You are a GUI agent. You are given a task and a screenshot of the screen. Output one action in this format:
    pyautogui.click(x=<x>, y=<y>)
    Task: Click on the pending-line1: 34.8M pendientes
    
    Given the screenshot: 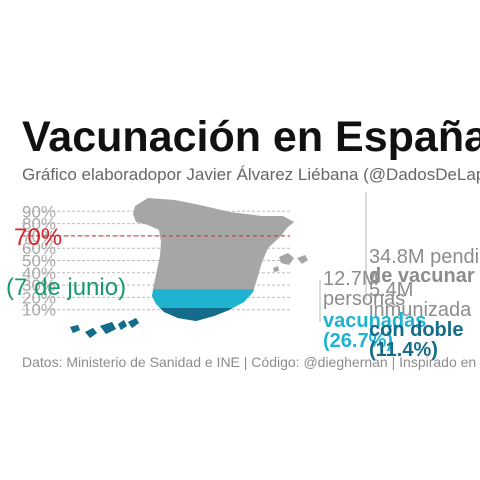 What is the action you would take?
    pyautogui.click(x=424, y=257)
    